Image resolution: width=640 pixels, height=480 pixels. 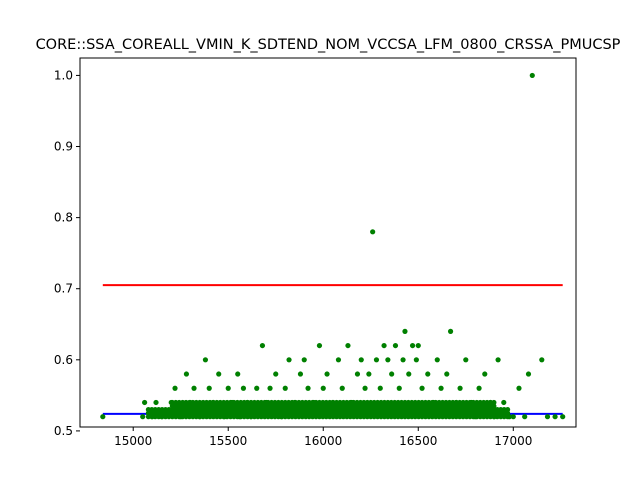 I want to click on x-tick-label: 16500, so click(x=418, y=441).